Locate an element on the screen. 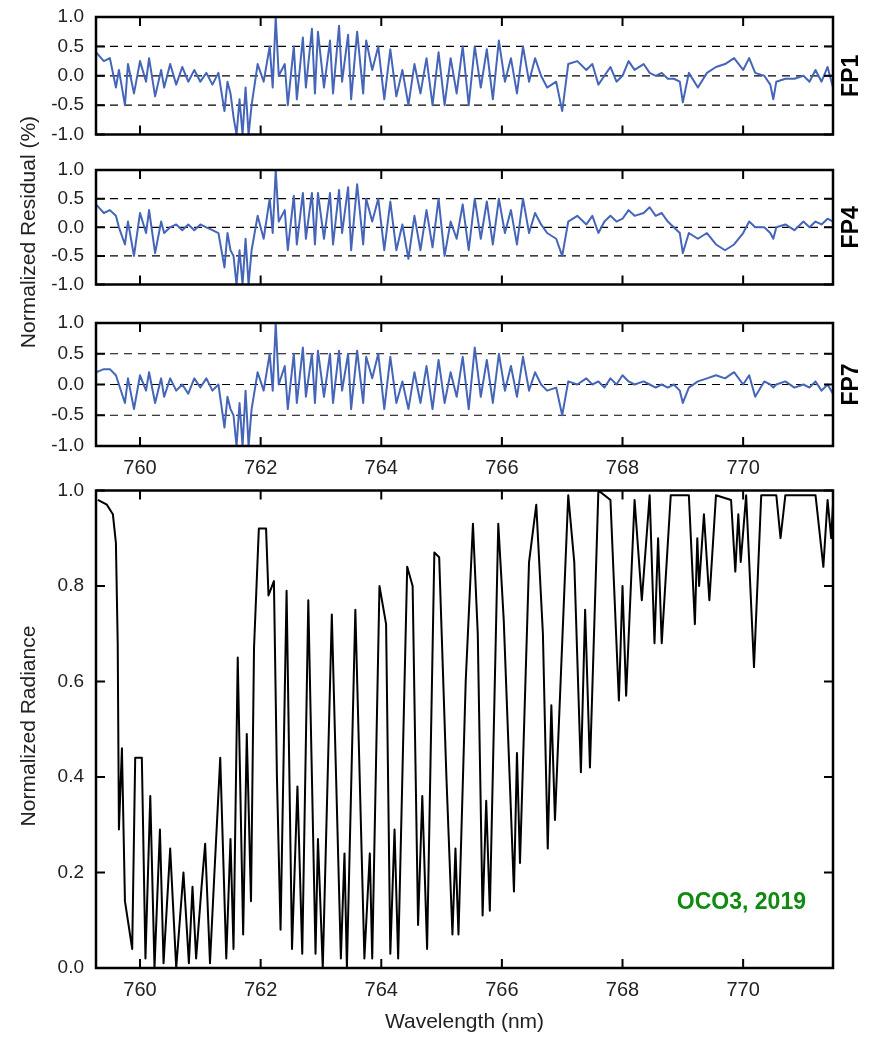 The height and width of the screenshot is (1039, 869). y-axis-title: Normalized Residual (%) is located at coordinates (28, 231).